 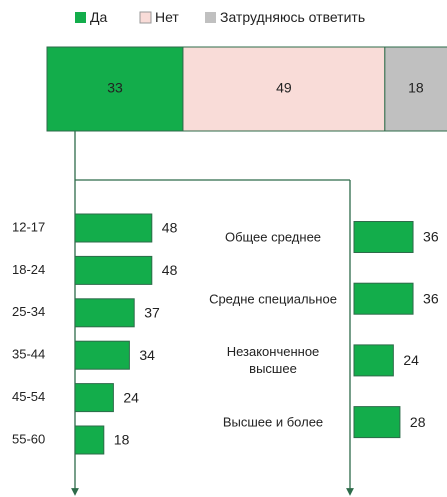 I want to click on data-label: 28, so click(x=418, y=422).